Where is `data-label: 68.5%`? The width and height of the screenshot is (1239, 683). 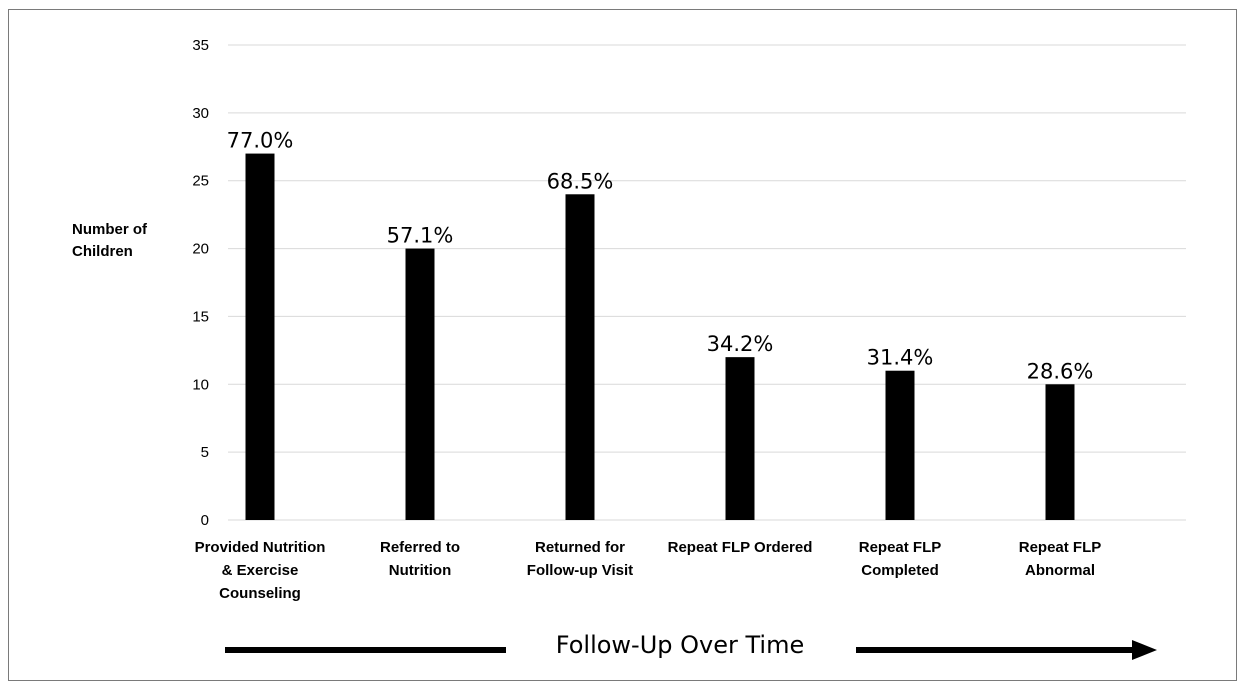 data-label: 68.5% is located at coordinates (580, 181).